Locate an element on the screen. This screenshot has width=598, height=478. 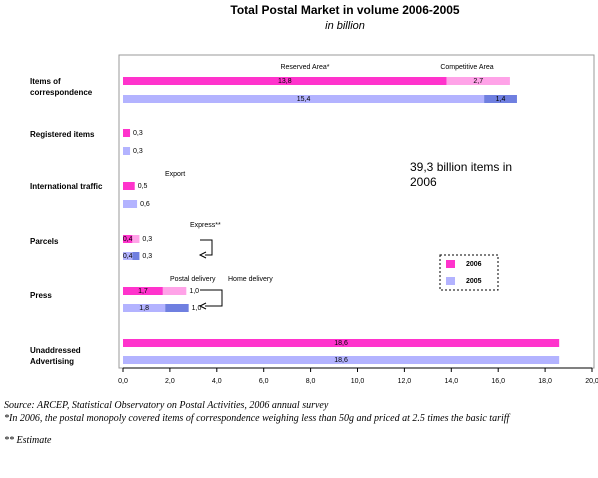
category-label: International traffic is located at coordinates (66, 186).